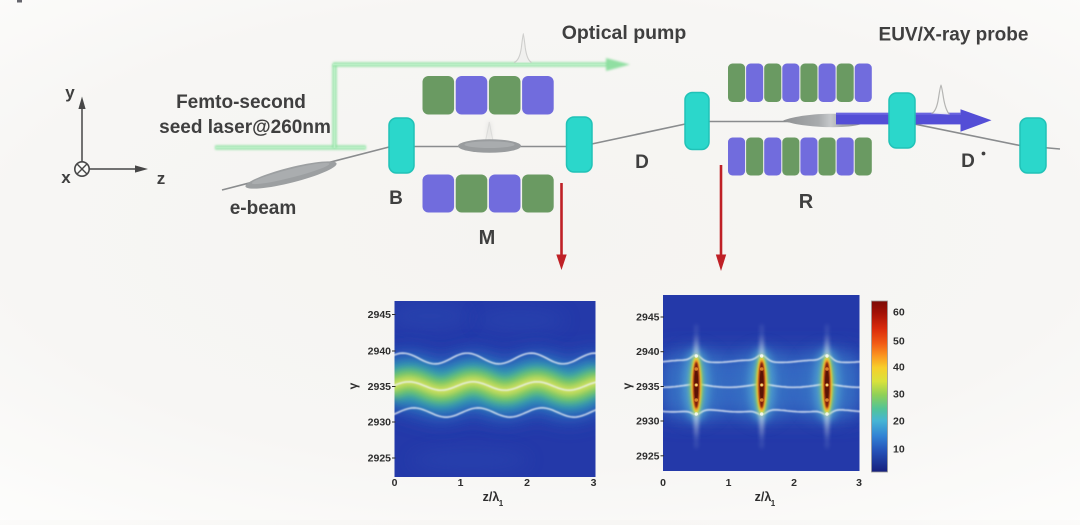 The height and width of the screenshot is (525, 1080). Describe the element at coordinates (899, 368) in the screenshot. I see `svg-text: 40` at that location.